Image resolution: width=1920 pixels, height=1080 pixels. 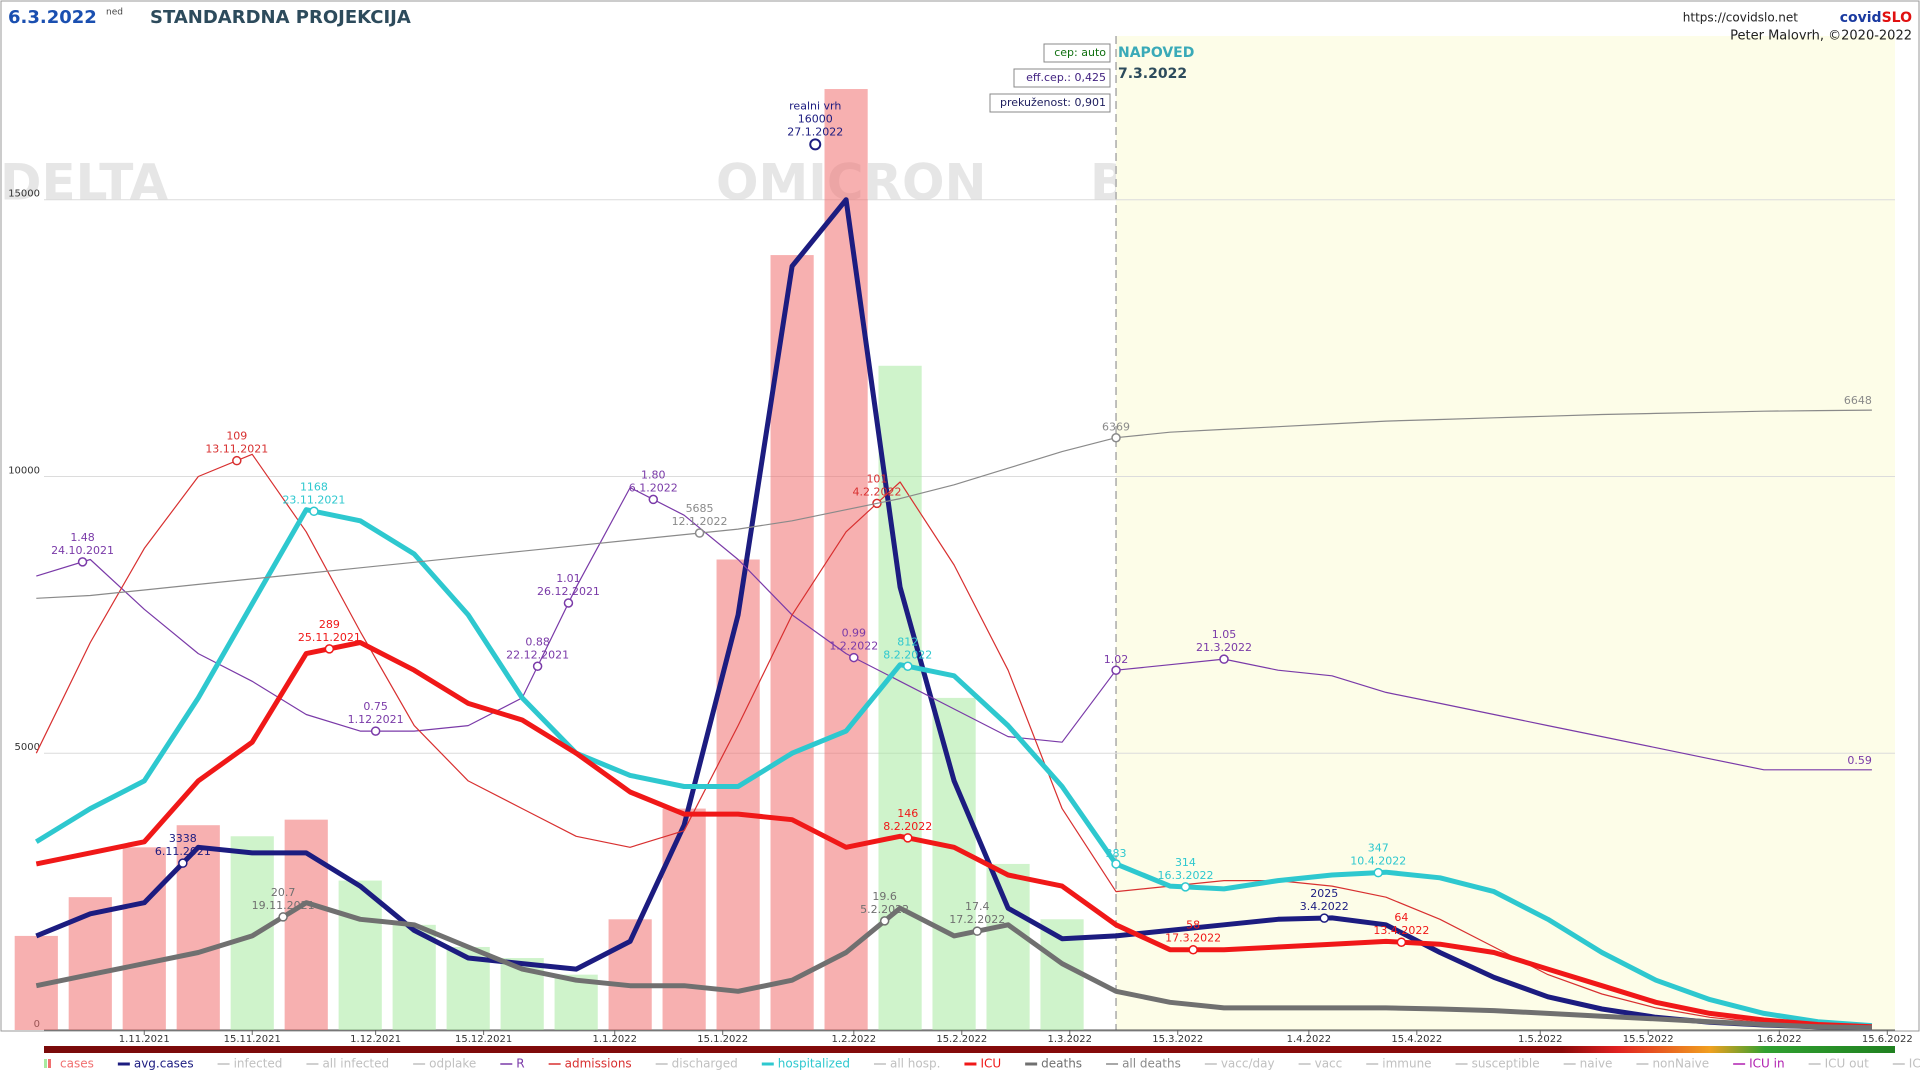 I want to click on point-label: 17.4, so click(x=977, y=906).